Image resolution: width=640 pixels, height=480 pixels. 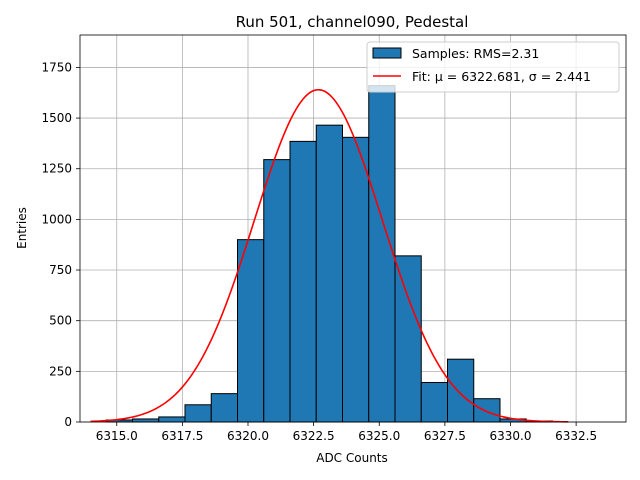 I want to click on y-axis-label: Entries, so click(x=22, y=228).